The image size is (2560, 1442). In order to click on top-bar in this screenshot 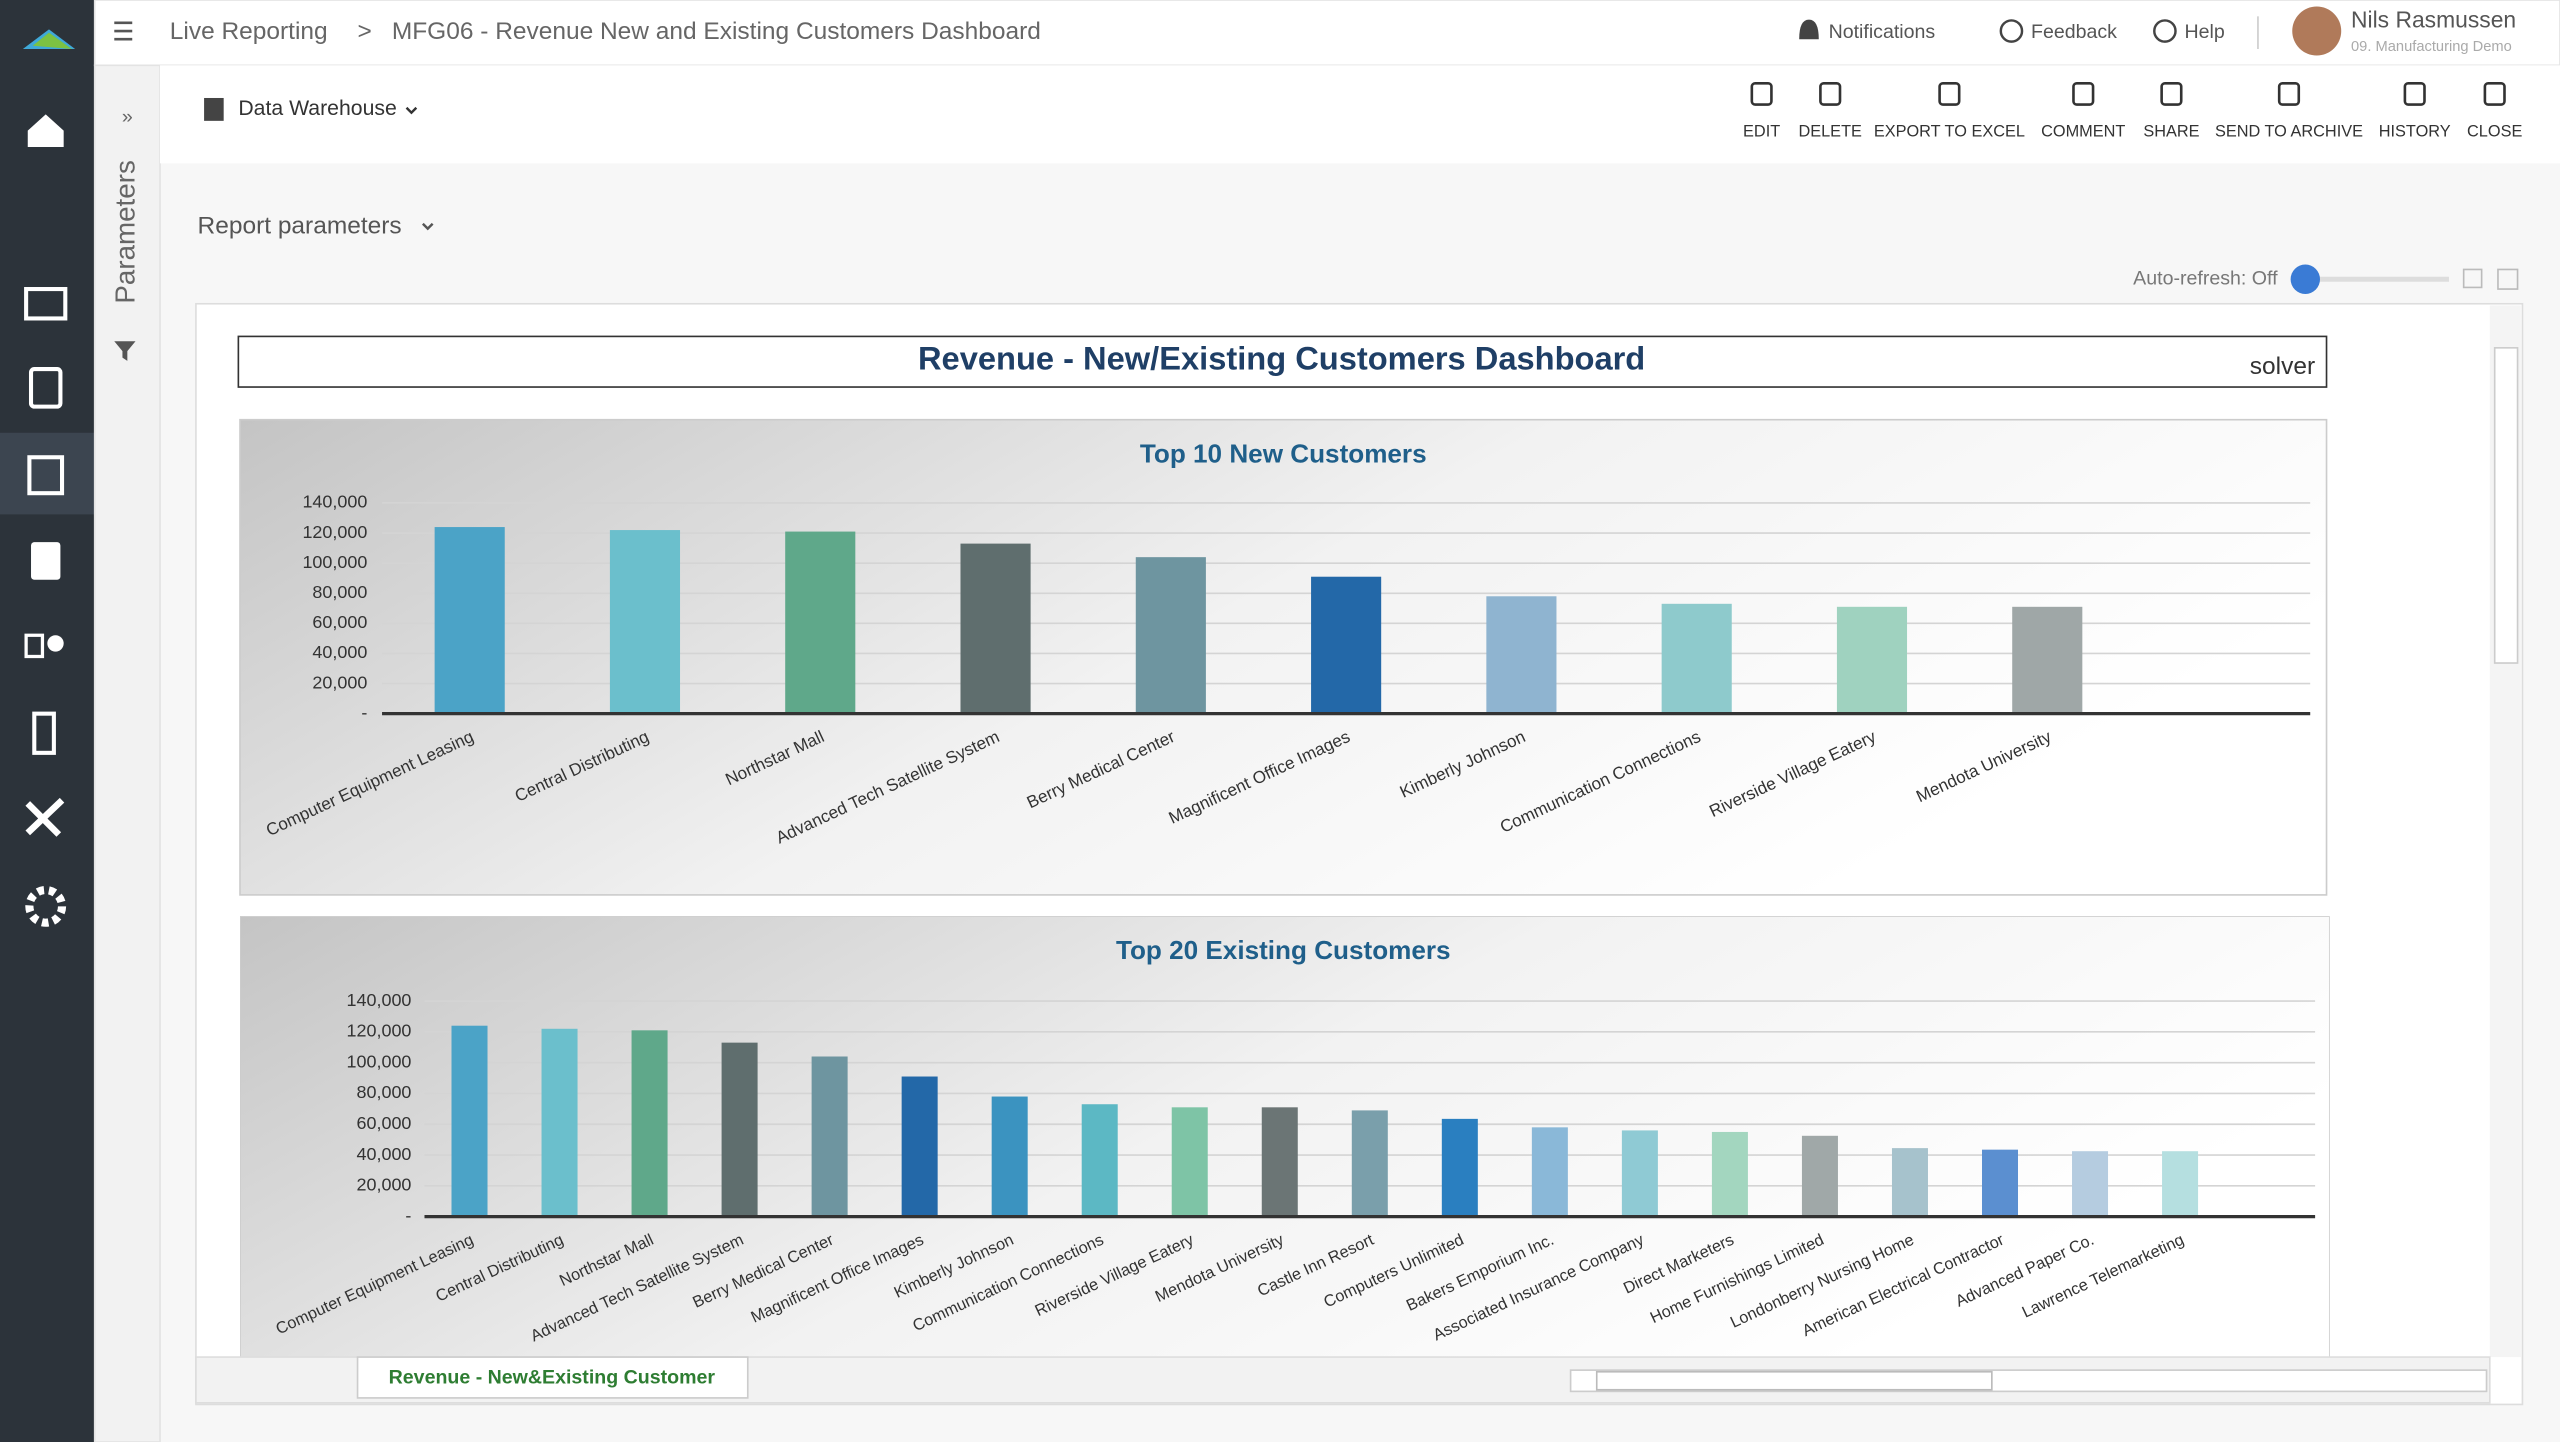, I will do `click(1326, 33)`.